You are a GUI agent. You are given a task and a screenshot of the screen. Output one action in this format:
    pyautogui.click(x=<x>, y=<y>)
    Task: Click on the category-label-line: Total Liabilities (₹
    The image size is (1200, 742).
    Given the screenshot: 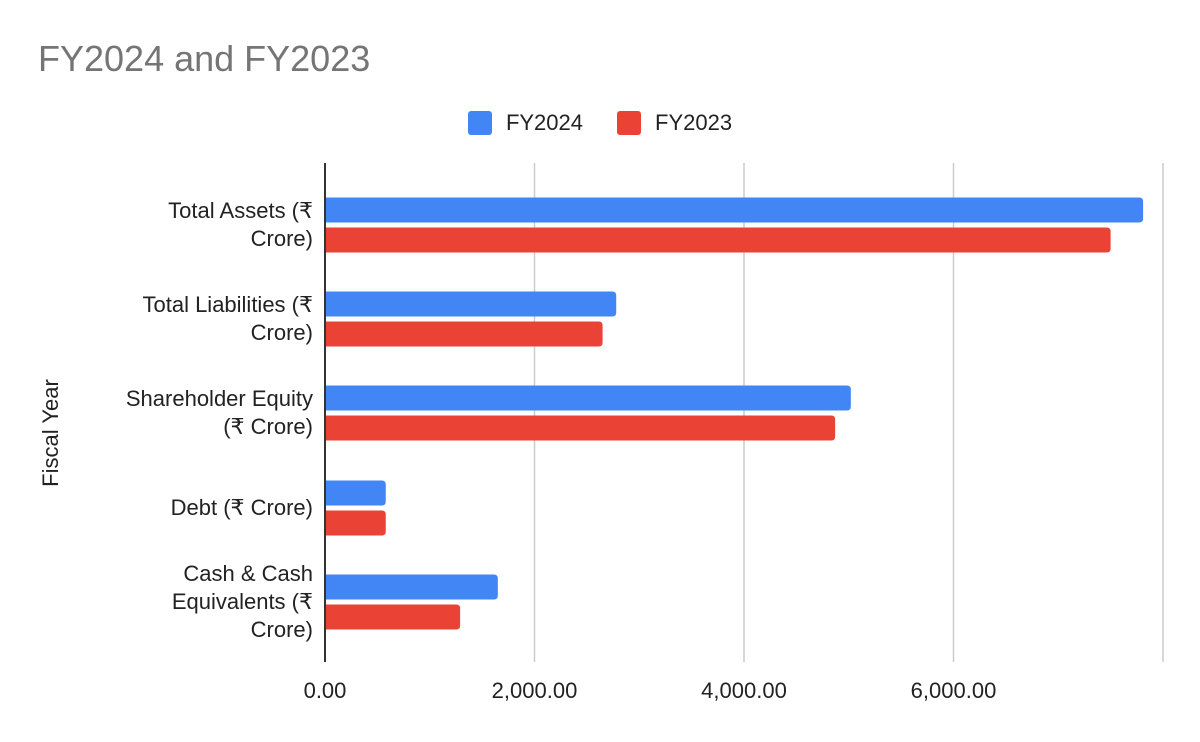 What is the action you would take?
    pyautogui.click(x=227, y=304)
    